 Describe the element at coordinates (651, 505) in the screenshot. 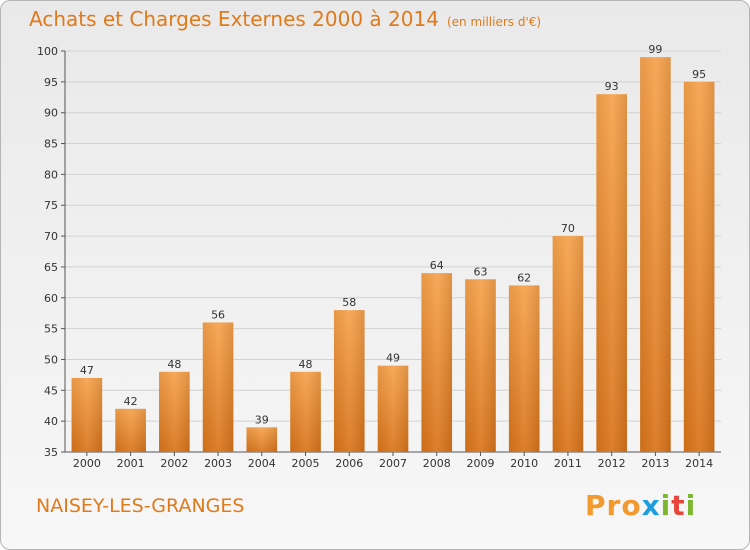

I see `logo-letter: x` at that location.